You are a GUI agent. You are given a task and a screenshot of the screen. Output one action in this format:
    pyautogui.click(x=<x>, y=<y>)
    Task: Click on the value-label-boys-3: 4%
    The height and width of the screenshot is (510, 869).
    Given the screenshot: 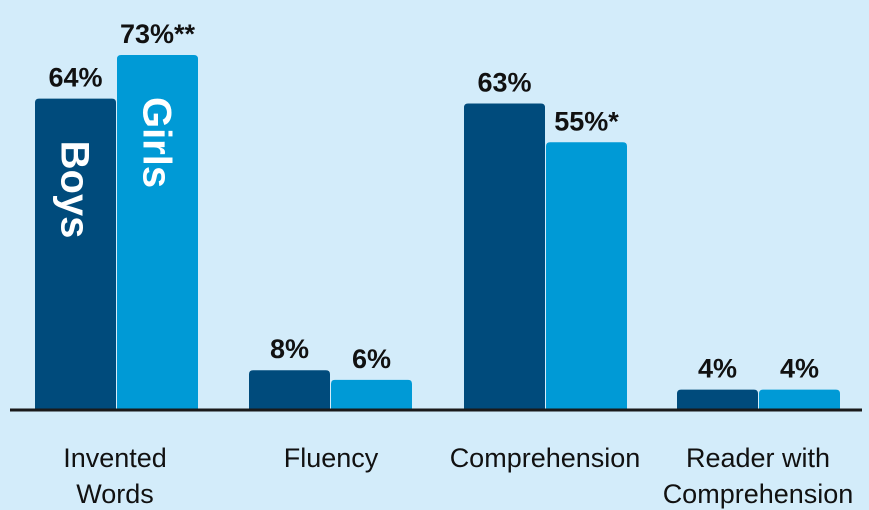 What is the action you would take?
    pyautogui.click(x=717, y=369)
    